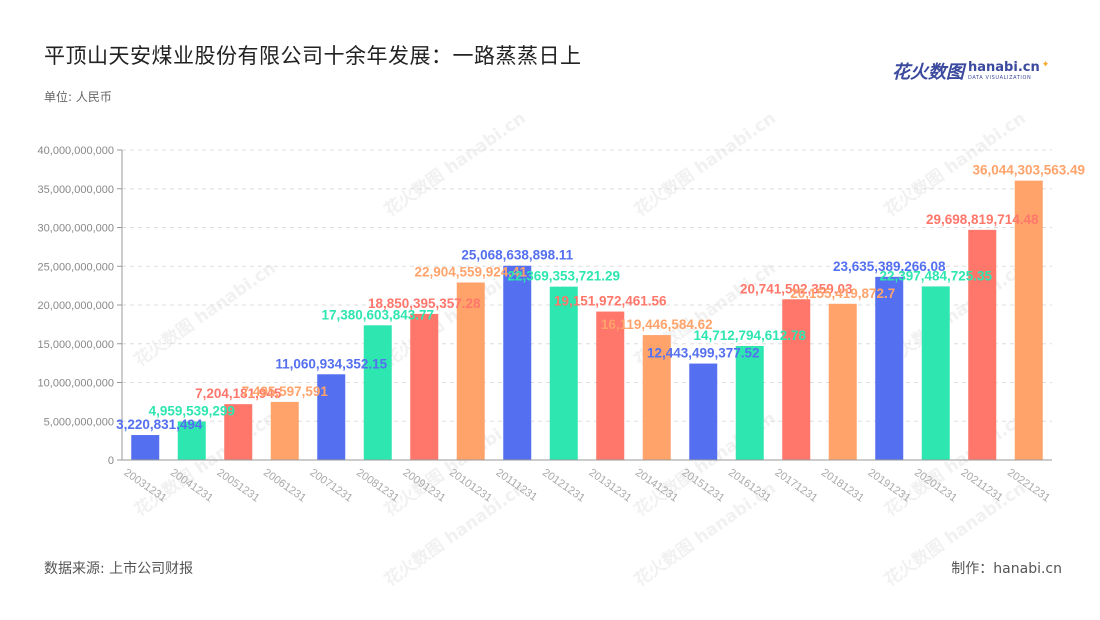 This screenshot has width=1100, height=620. Describe the element at coordinates (563, 486) in the screenshot. I see `x-tick-label: 20121231` at that location.